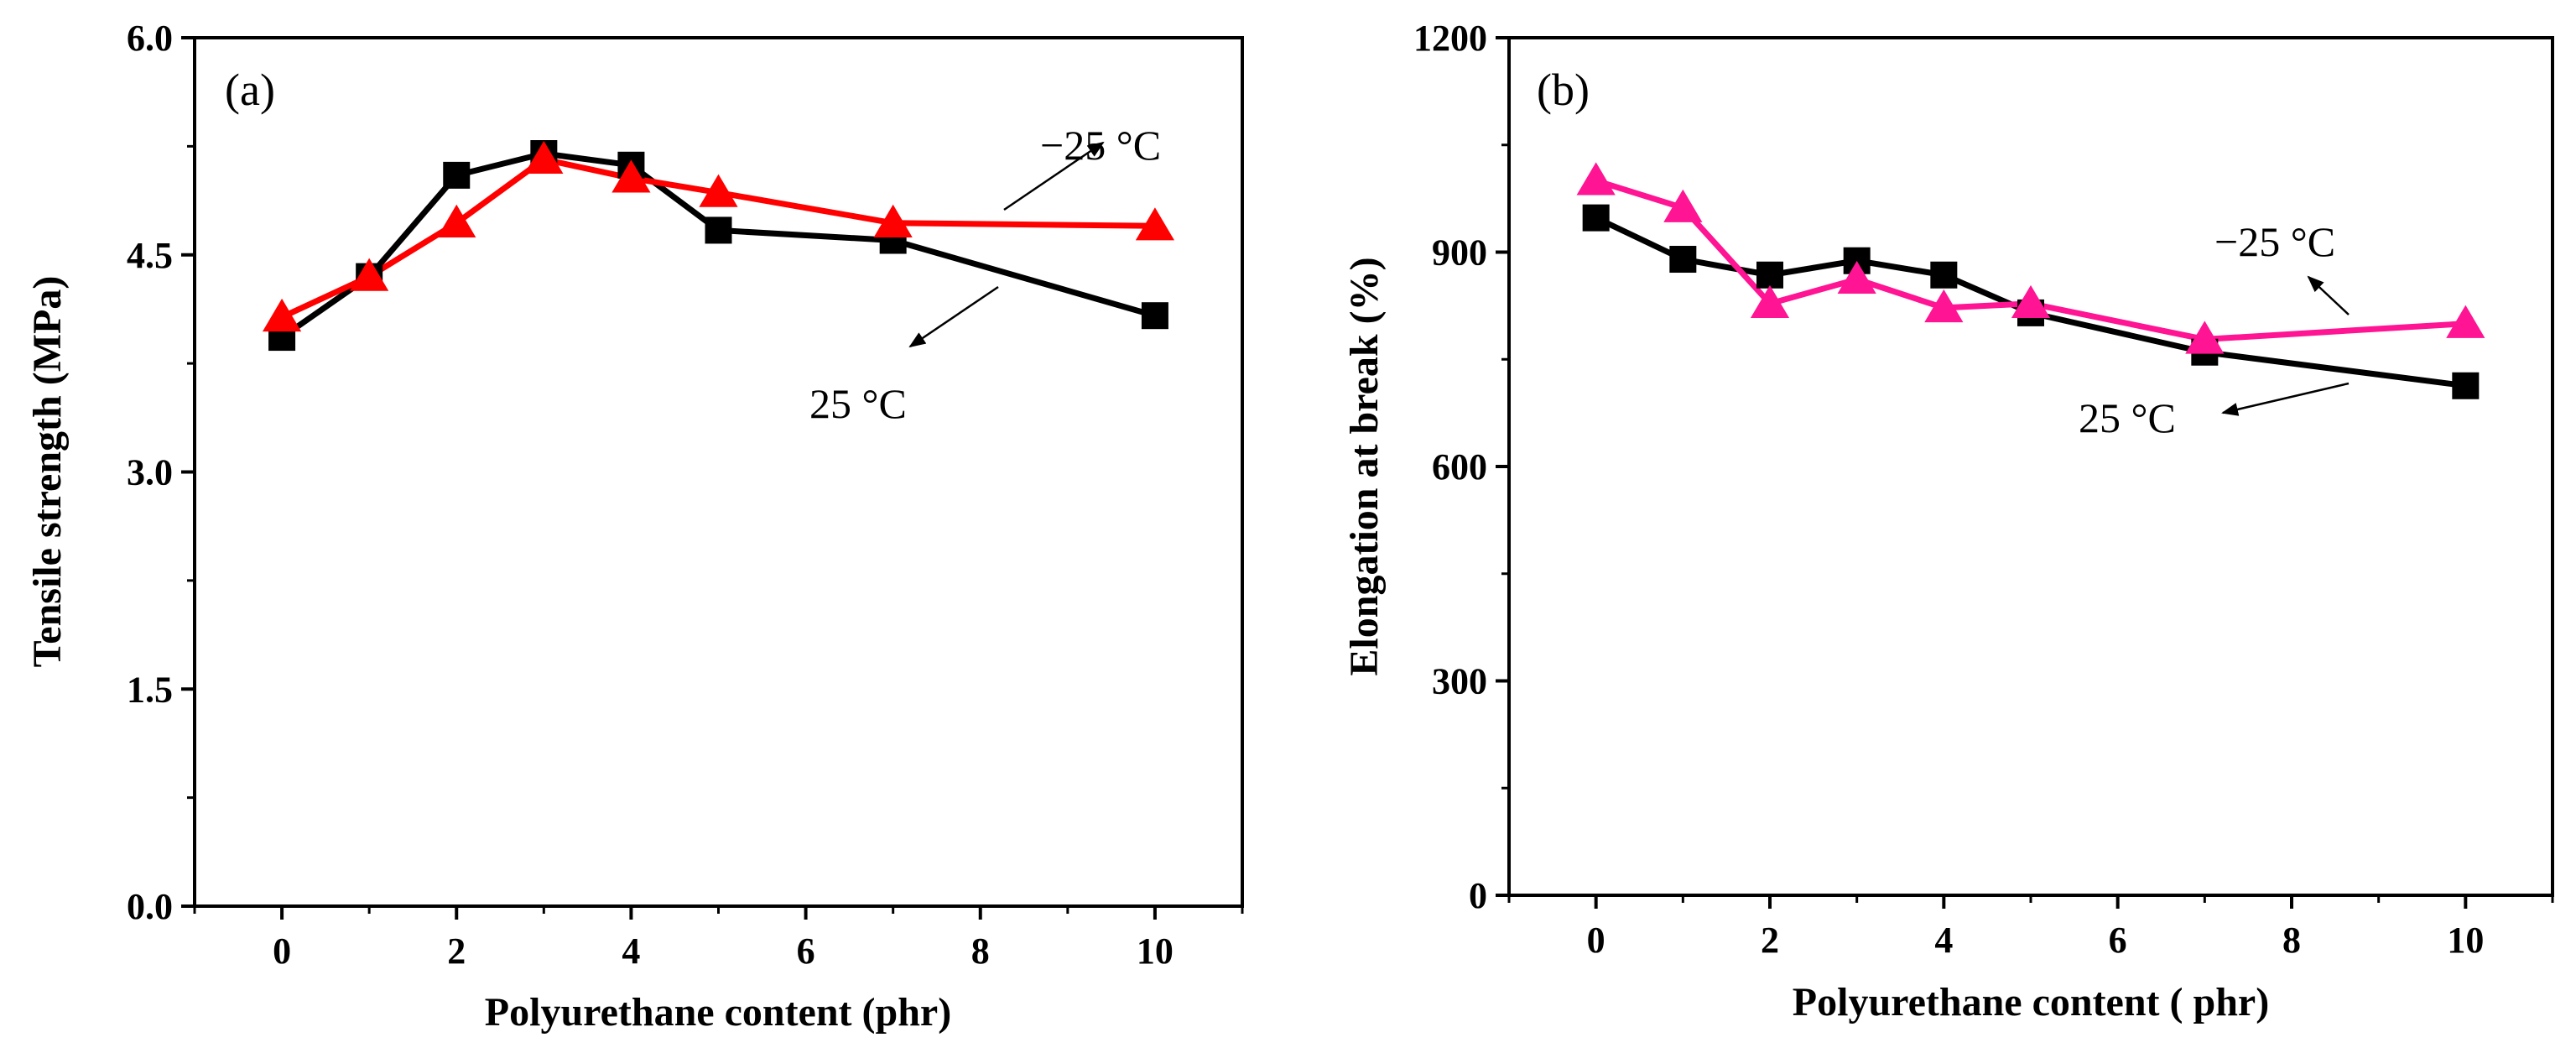  Describe the element at coordinates (2127, 417) in the screenshot. I see `annotation-label-25-b: 25 °C` at that location.